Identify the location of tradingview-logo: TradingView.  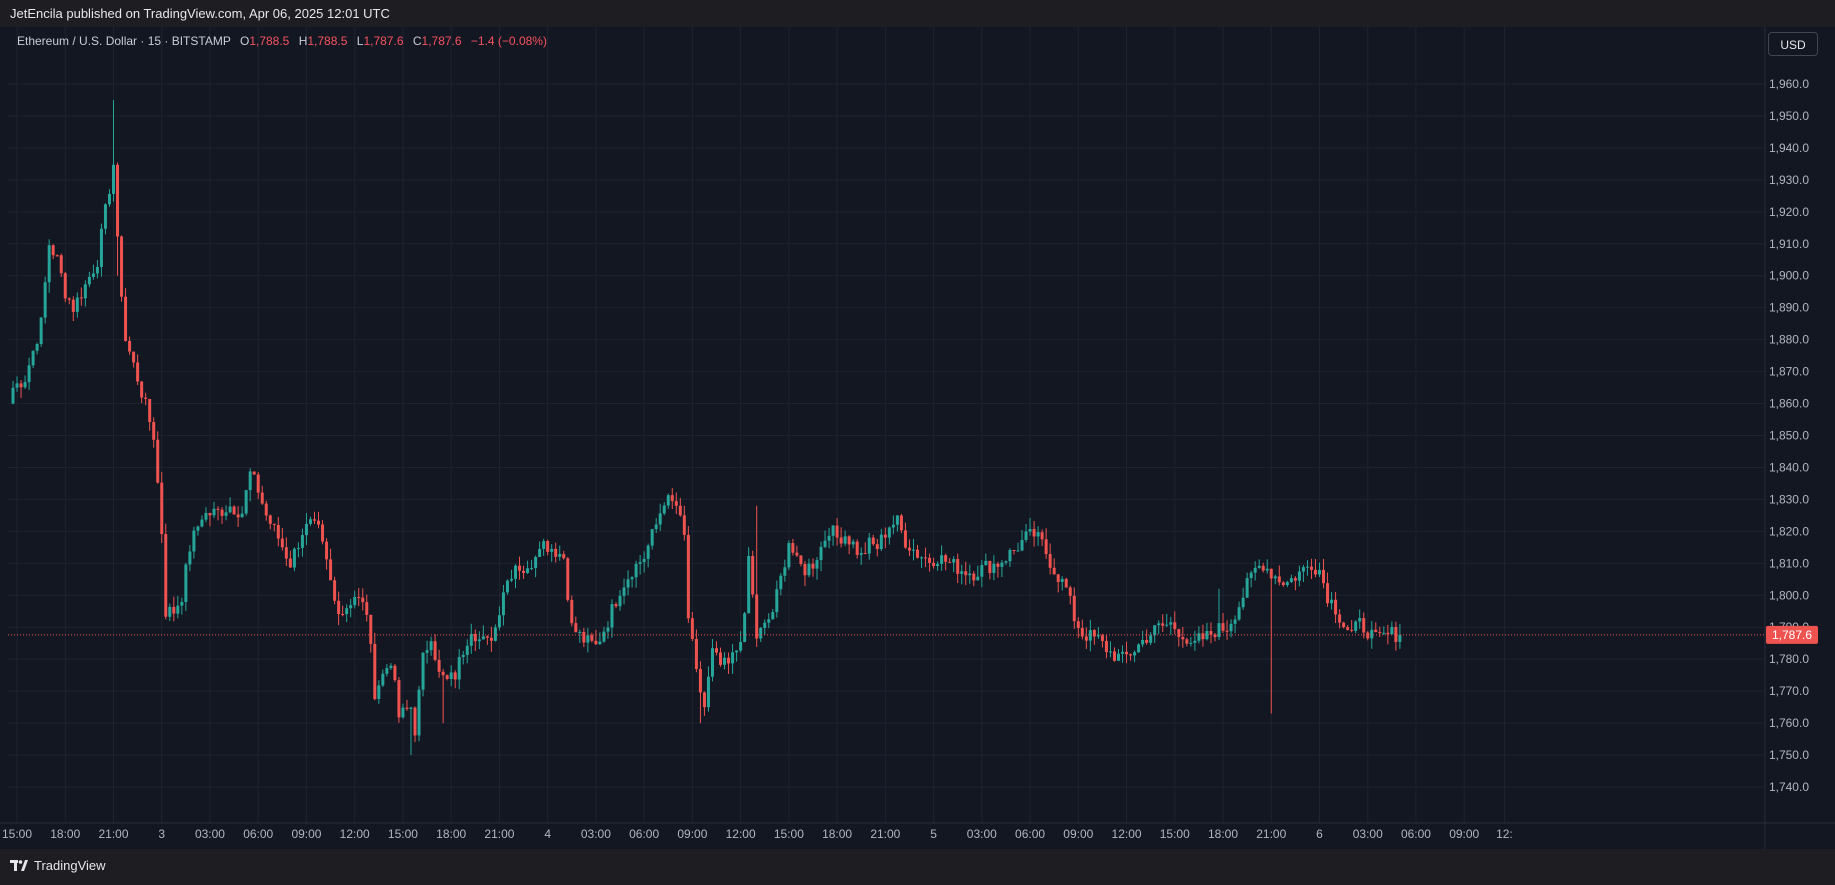
(58, 866).